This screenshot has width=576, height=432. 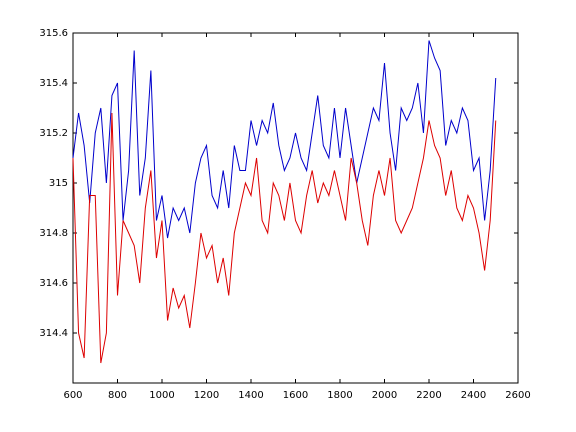 I want to click on x-tick-label: 2000, so click(x=384, y=395).